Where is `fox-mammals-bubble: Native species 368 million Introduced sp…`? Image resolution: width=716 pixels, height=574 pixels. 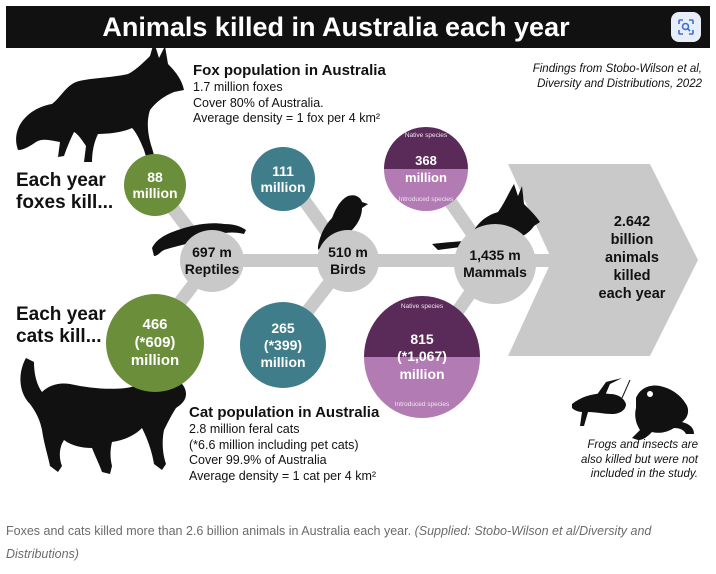
fox-mammals-bubble: Native species 368 million Introduced sp… is located at coordinates (426, 169).